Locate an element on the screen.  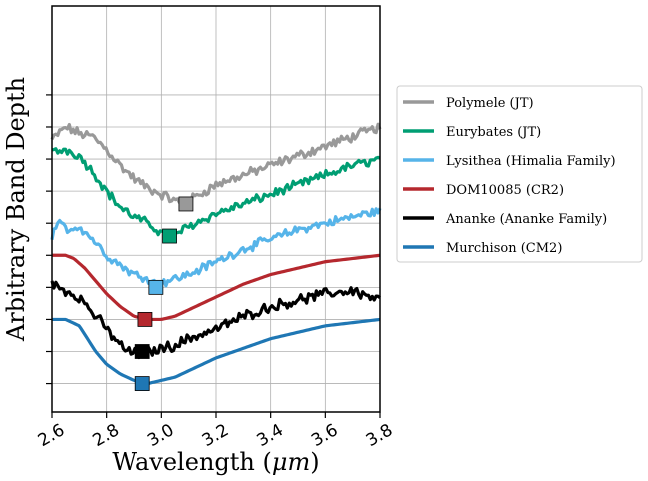
legend-label-lysithea-himalia-family: Lysithea (Himalia Family) is located at coordinates (531, 161).